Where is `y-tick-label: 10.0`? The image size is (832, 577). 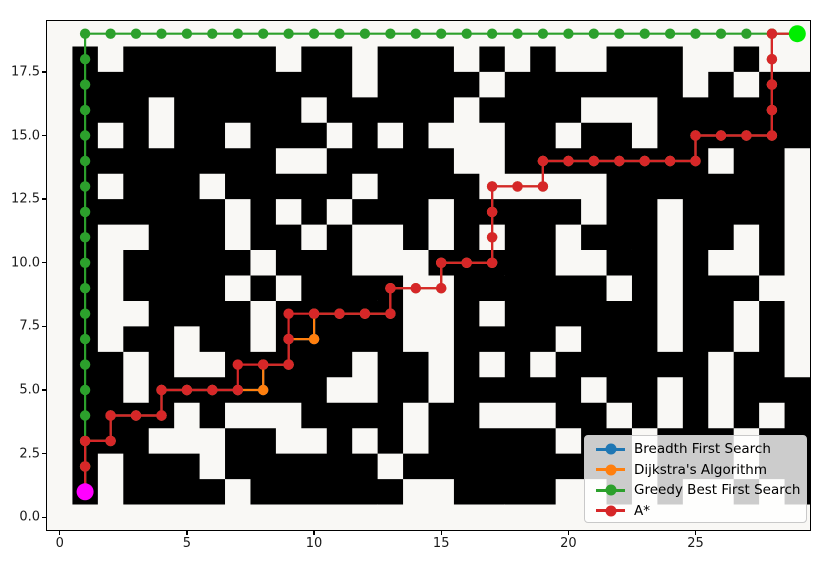 y-tick-label: 10.0 is located at coordinates (25, 263).